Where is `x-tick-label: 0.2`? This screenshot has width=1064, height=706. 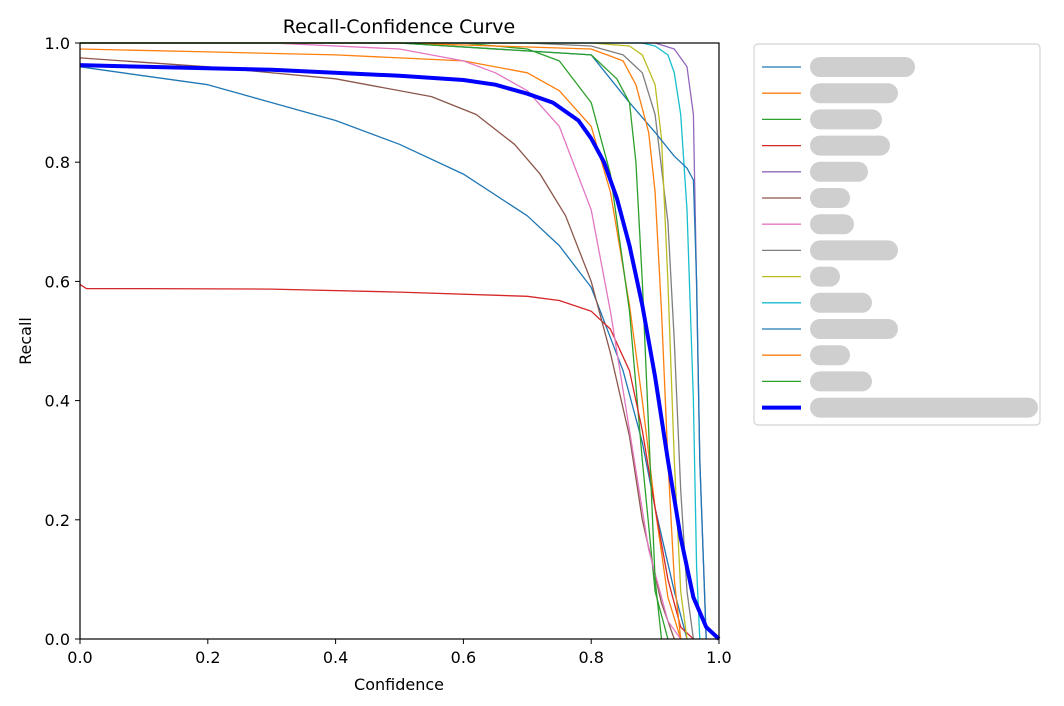 x-tick-label: 0.2 is located at coordinates (207, 657).